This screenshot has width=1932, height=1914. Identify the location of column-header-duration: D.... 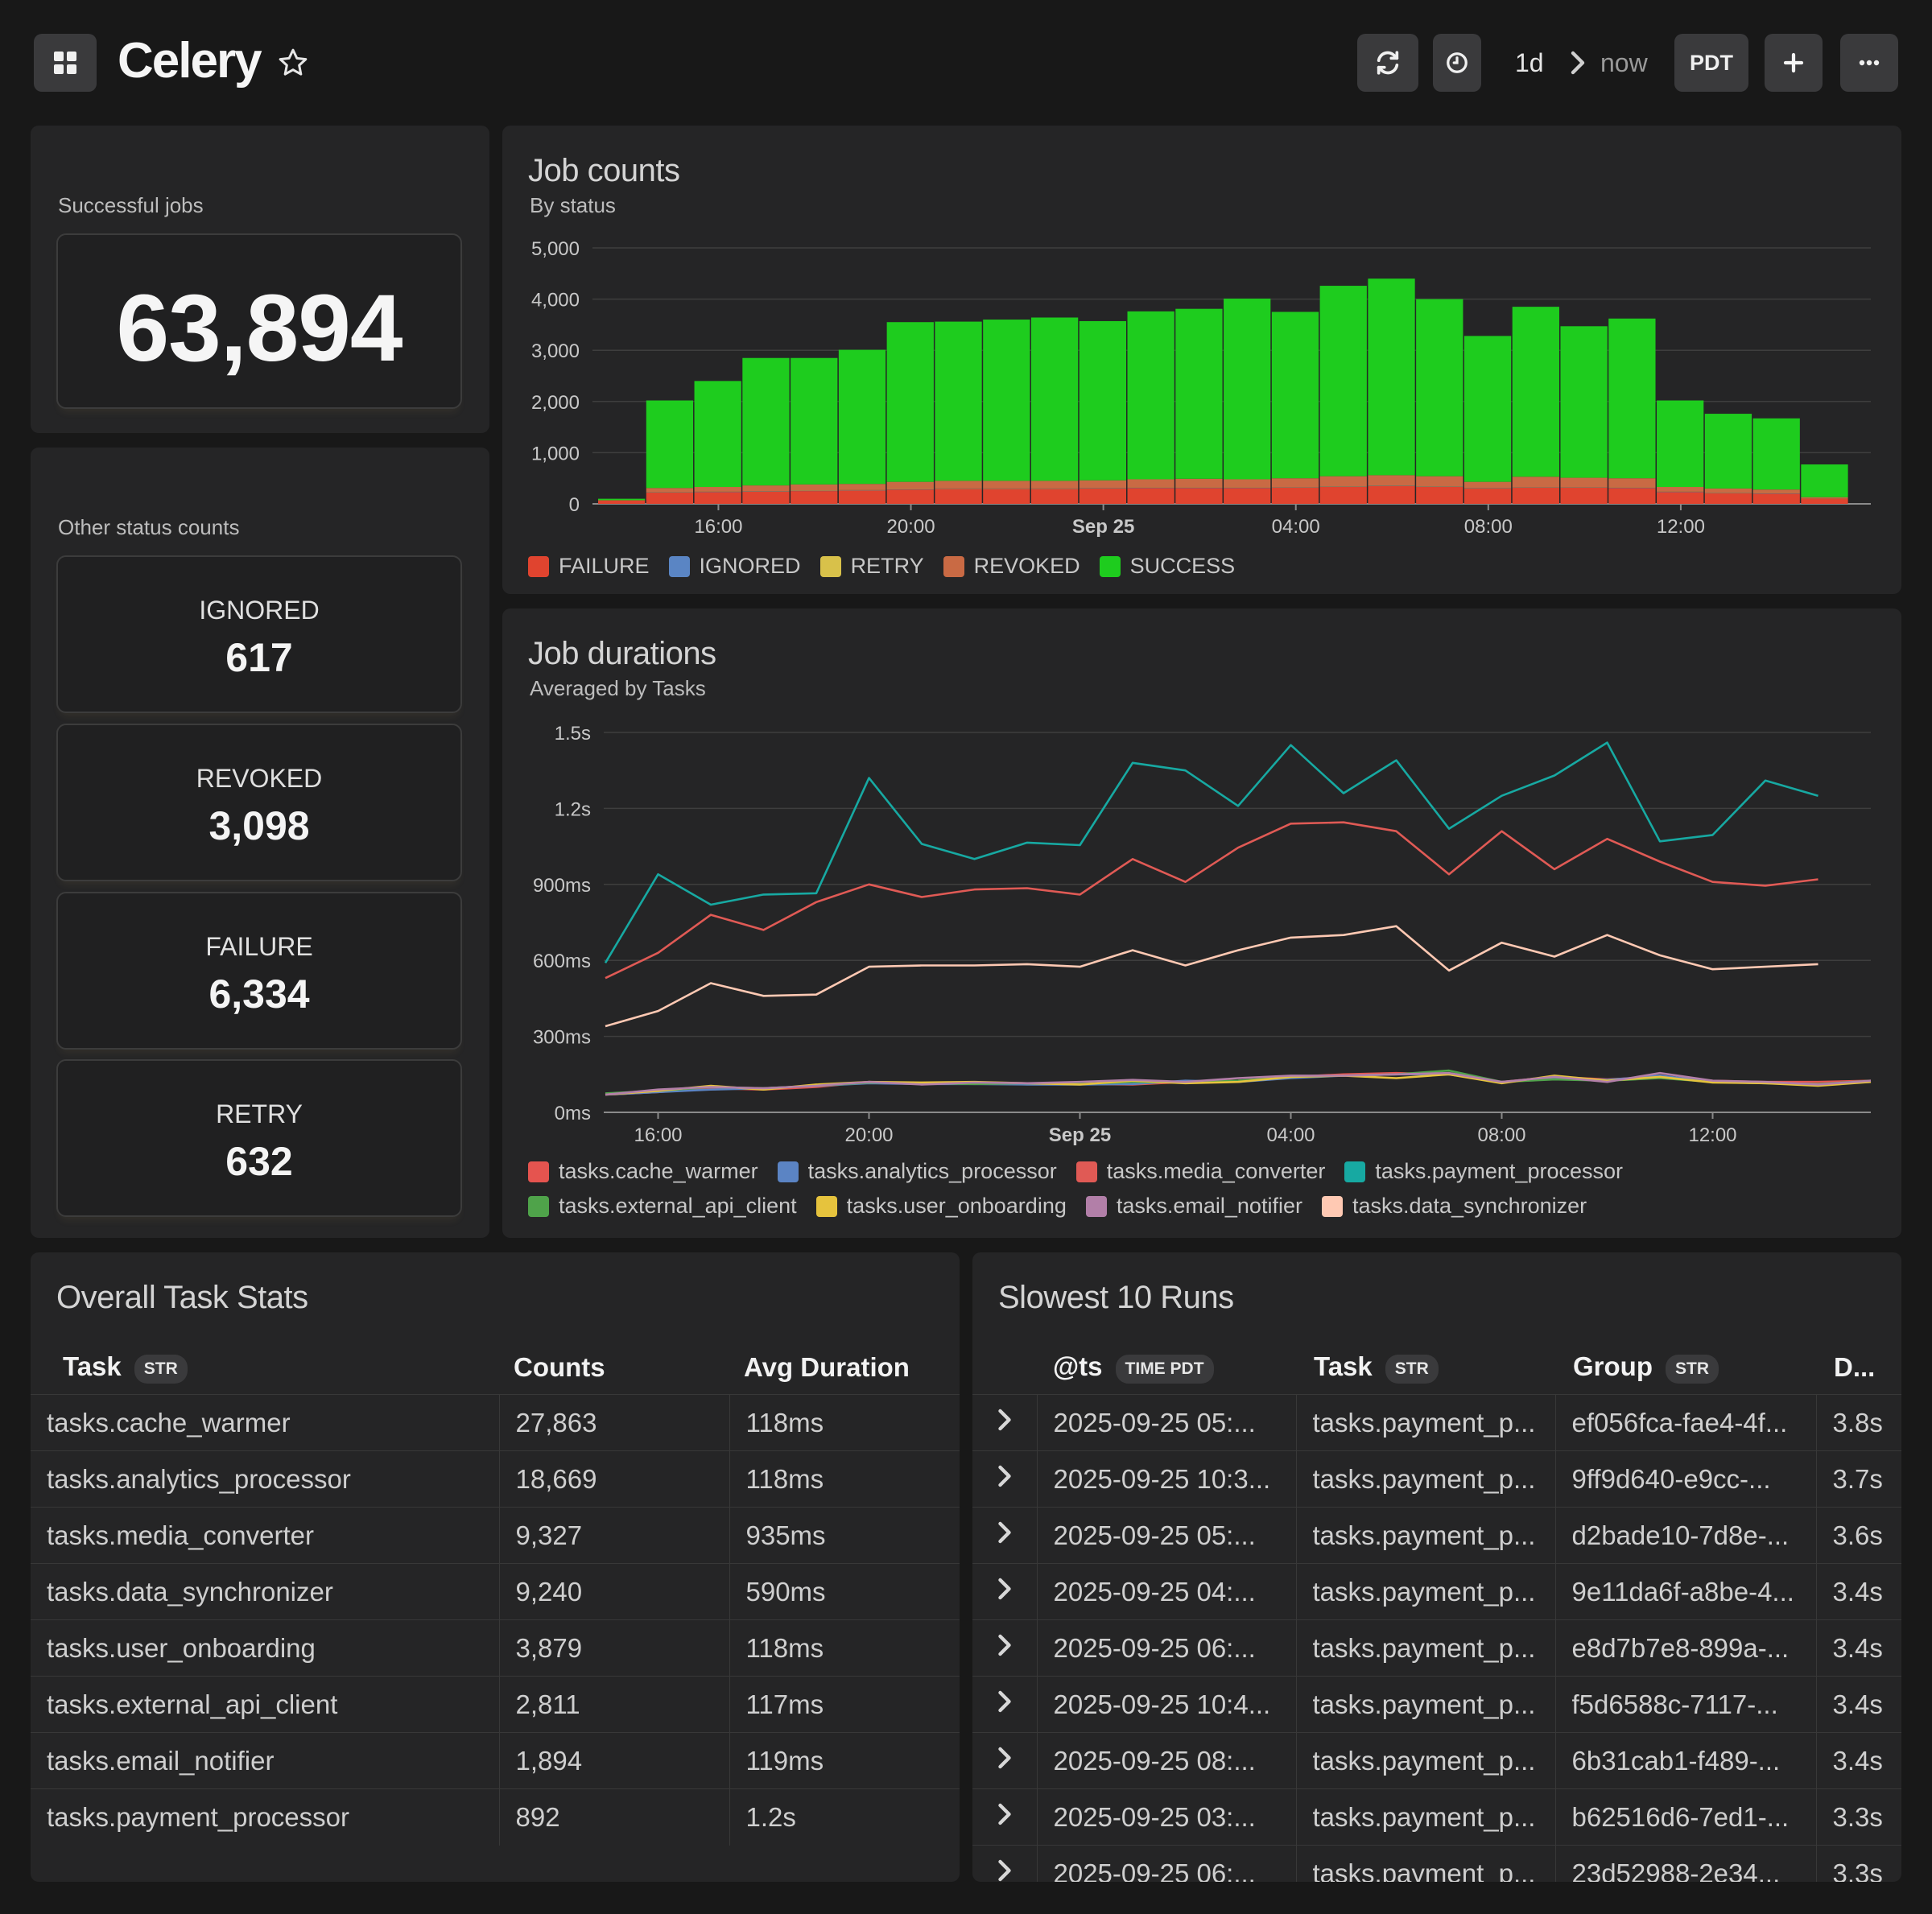
(1855, 1367).